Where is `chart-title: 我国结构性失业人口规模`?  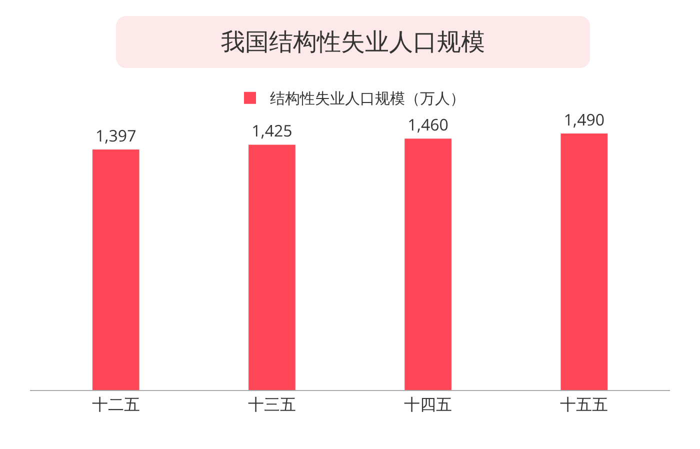
chart-title: 我国结构性失业人口规模 is located at coordinates (353, 42).